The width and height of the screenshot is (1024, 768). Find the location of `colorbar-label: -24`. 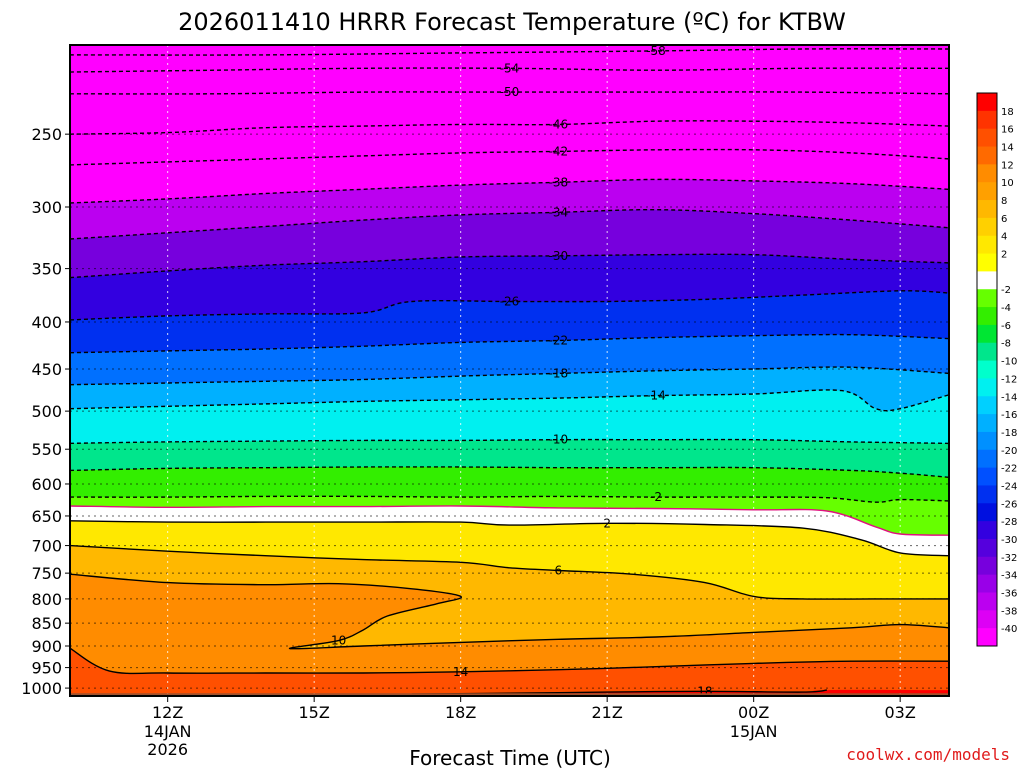

colorbar-label: -24 is located at coordinates (1009, 486).